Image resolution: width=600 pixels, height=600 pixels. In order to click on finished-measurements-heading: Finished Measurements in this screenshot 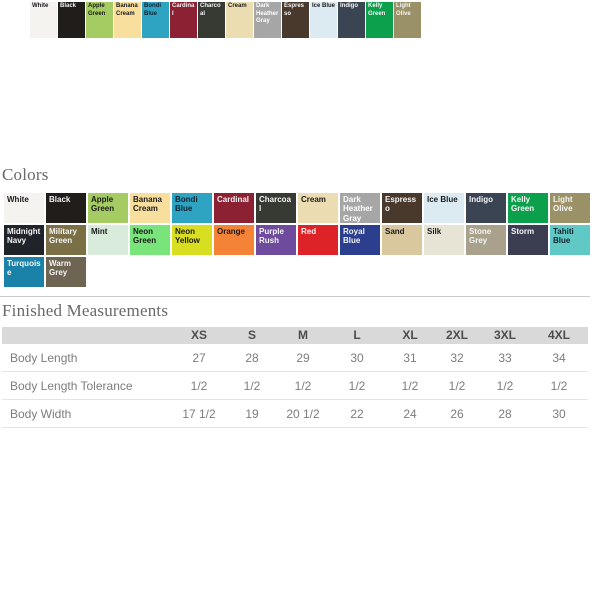, I will do `click(85, 310)`.